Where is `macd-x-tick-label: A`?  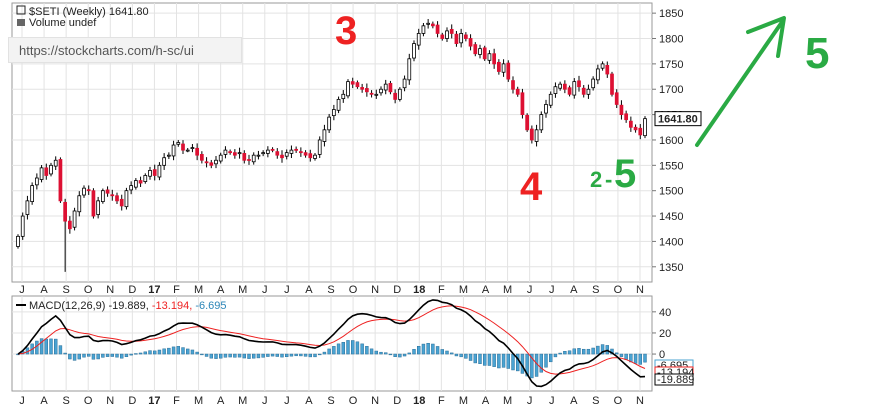 macd-x-tick-label: A is located at coordinates (486, 401).